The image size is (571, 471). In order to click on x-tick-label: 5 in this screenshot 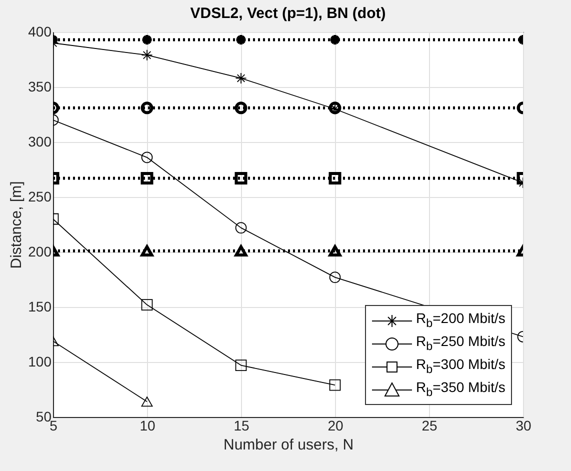, I will do `click(54, 426)`.